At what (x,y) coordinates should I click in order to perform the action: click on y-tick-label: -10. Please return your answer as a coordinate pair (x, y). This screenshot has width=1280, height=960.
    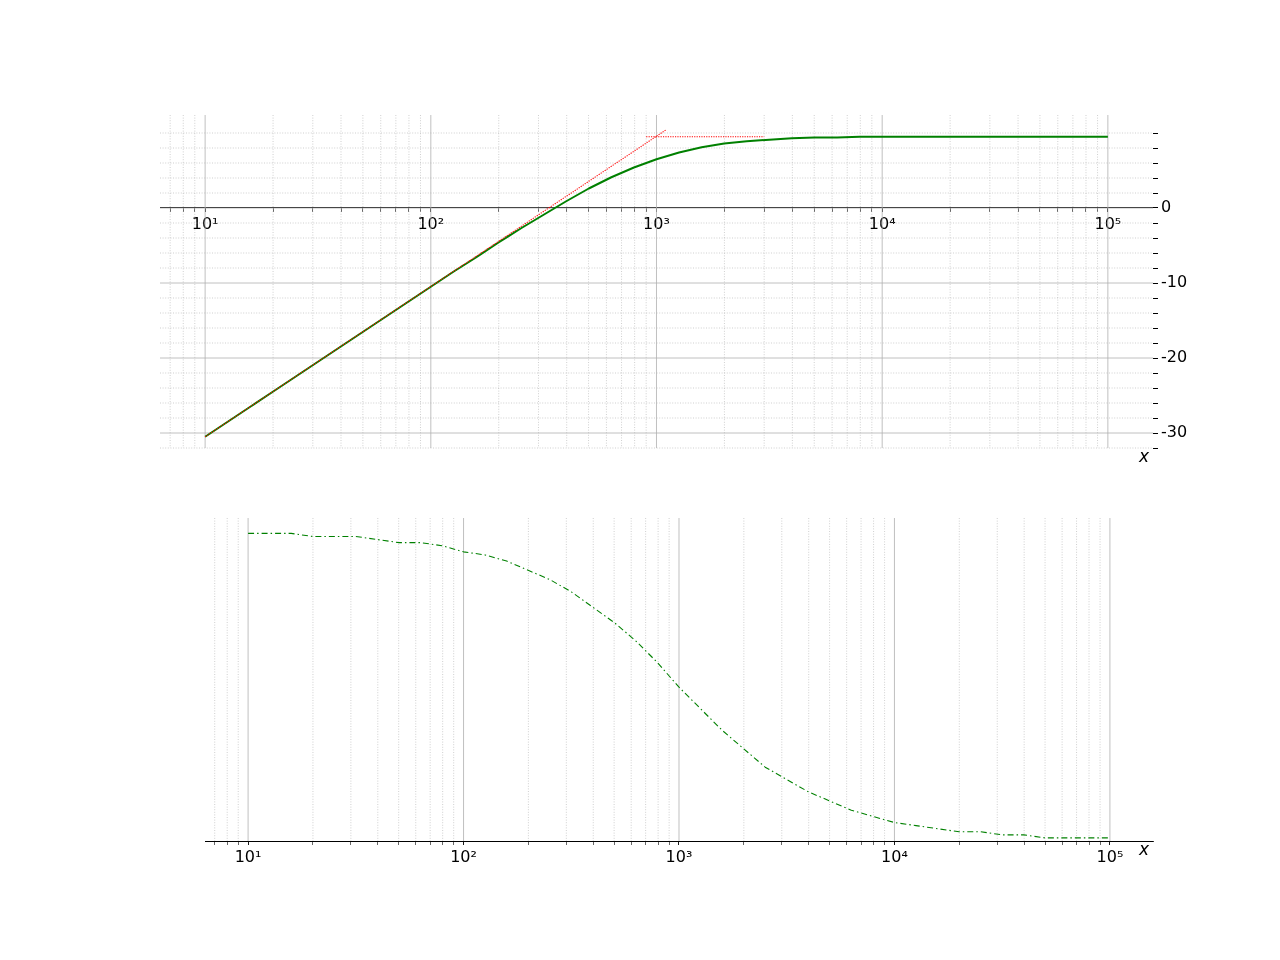
    Looking at the image, I should click on (1174, 282).